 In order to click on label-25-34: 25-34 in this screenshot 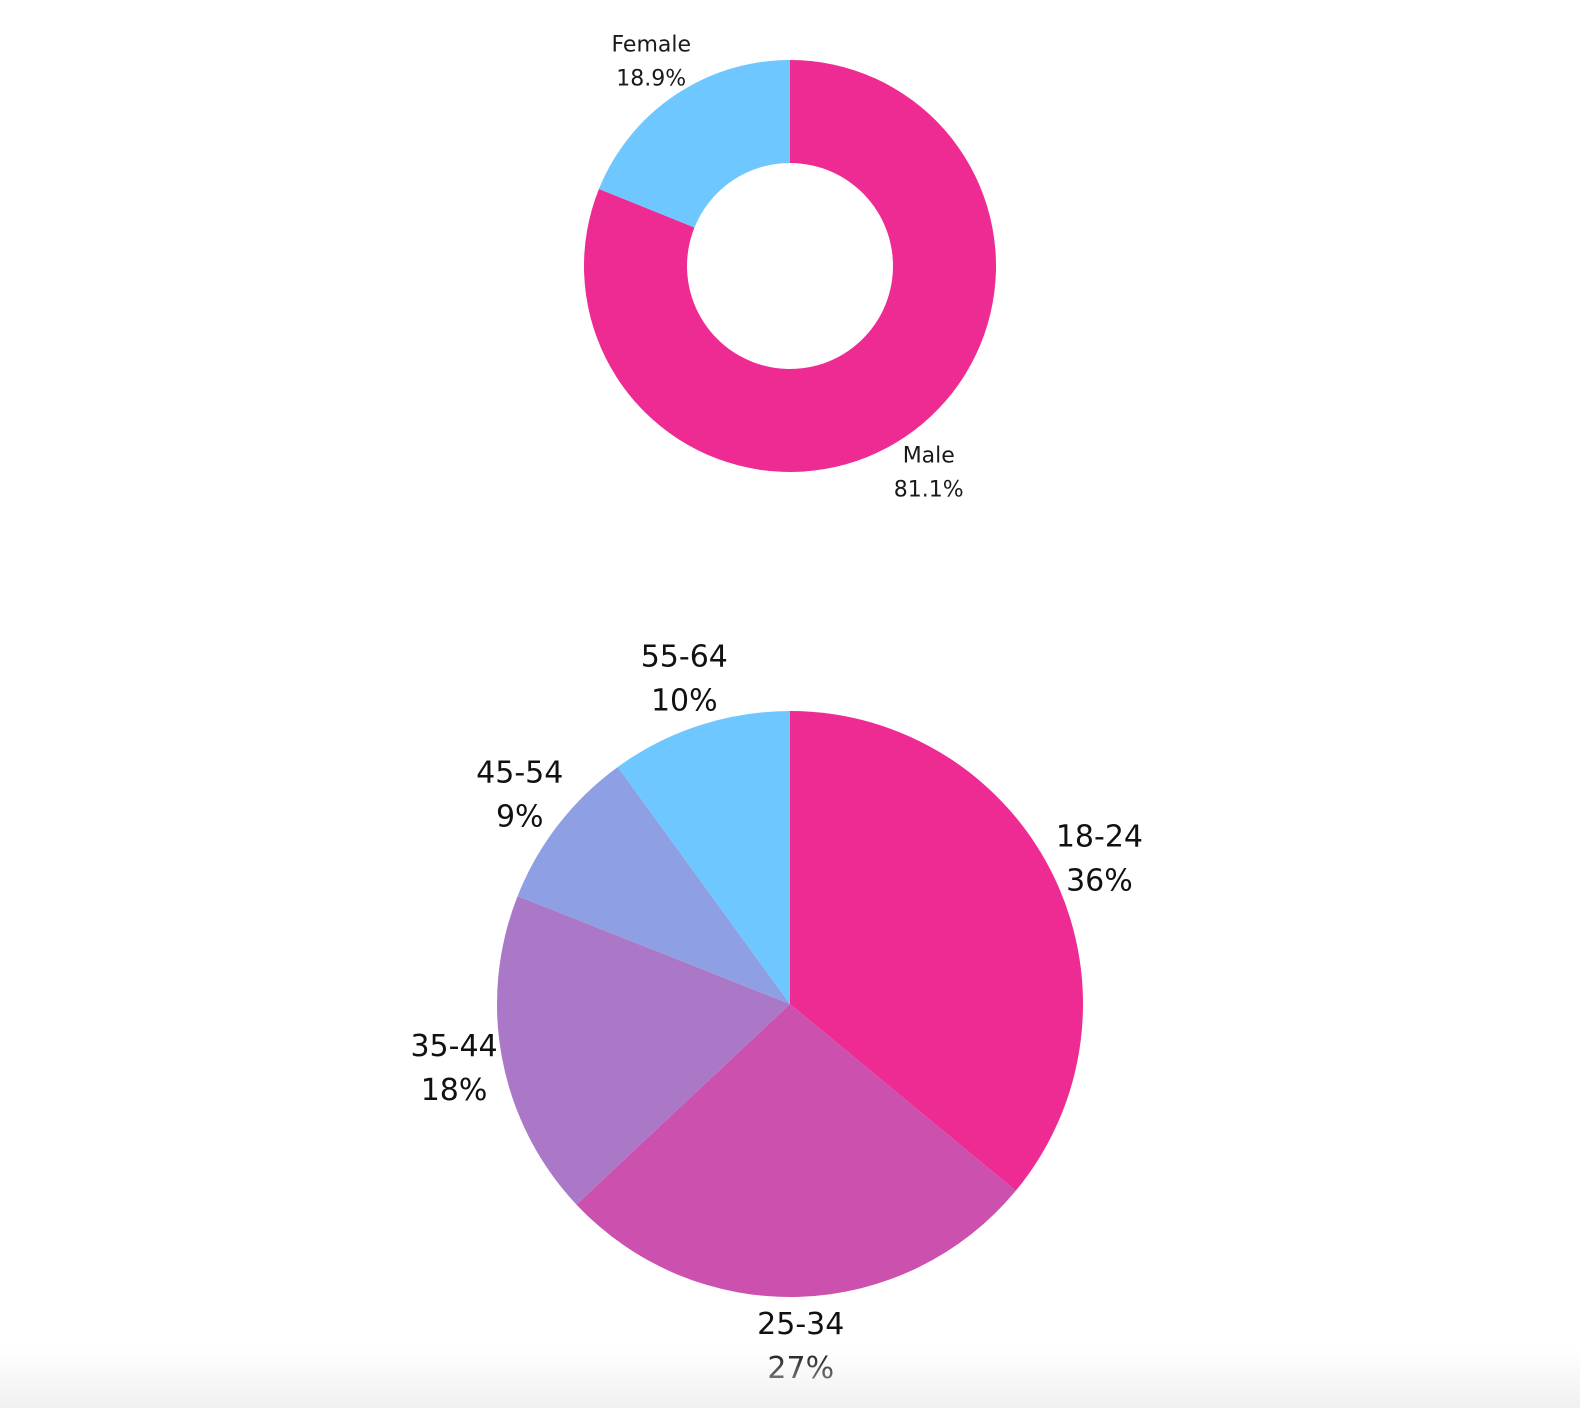, I will do `click(800, 1324)`.